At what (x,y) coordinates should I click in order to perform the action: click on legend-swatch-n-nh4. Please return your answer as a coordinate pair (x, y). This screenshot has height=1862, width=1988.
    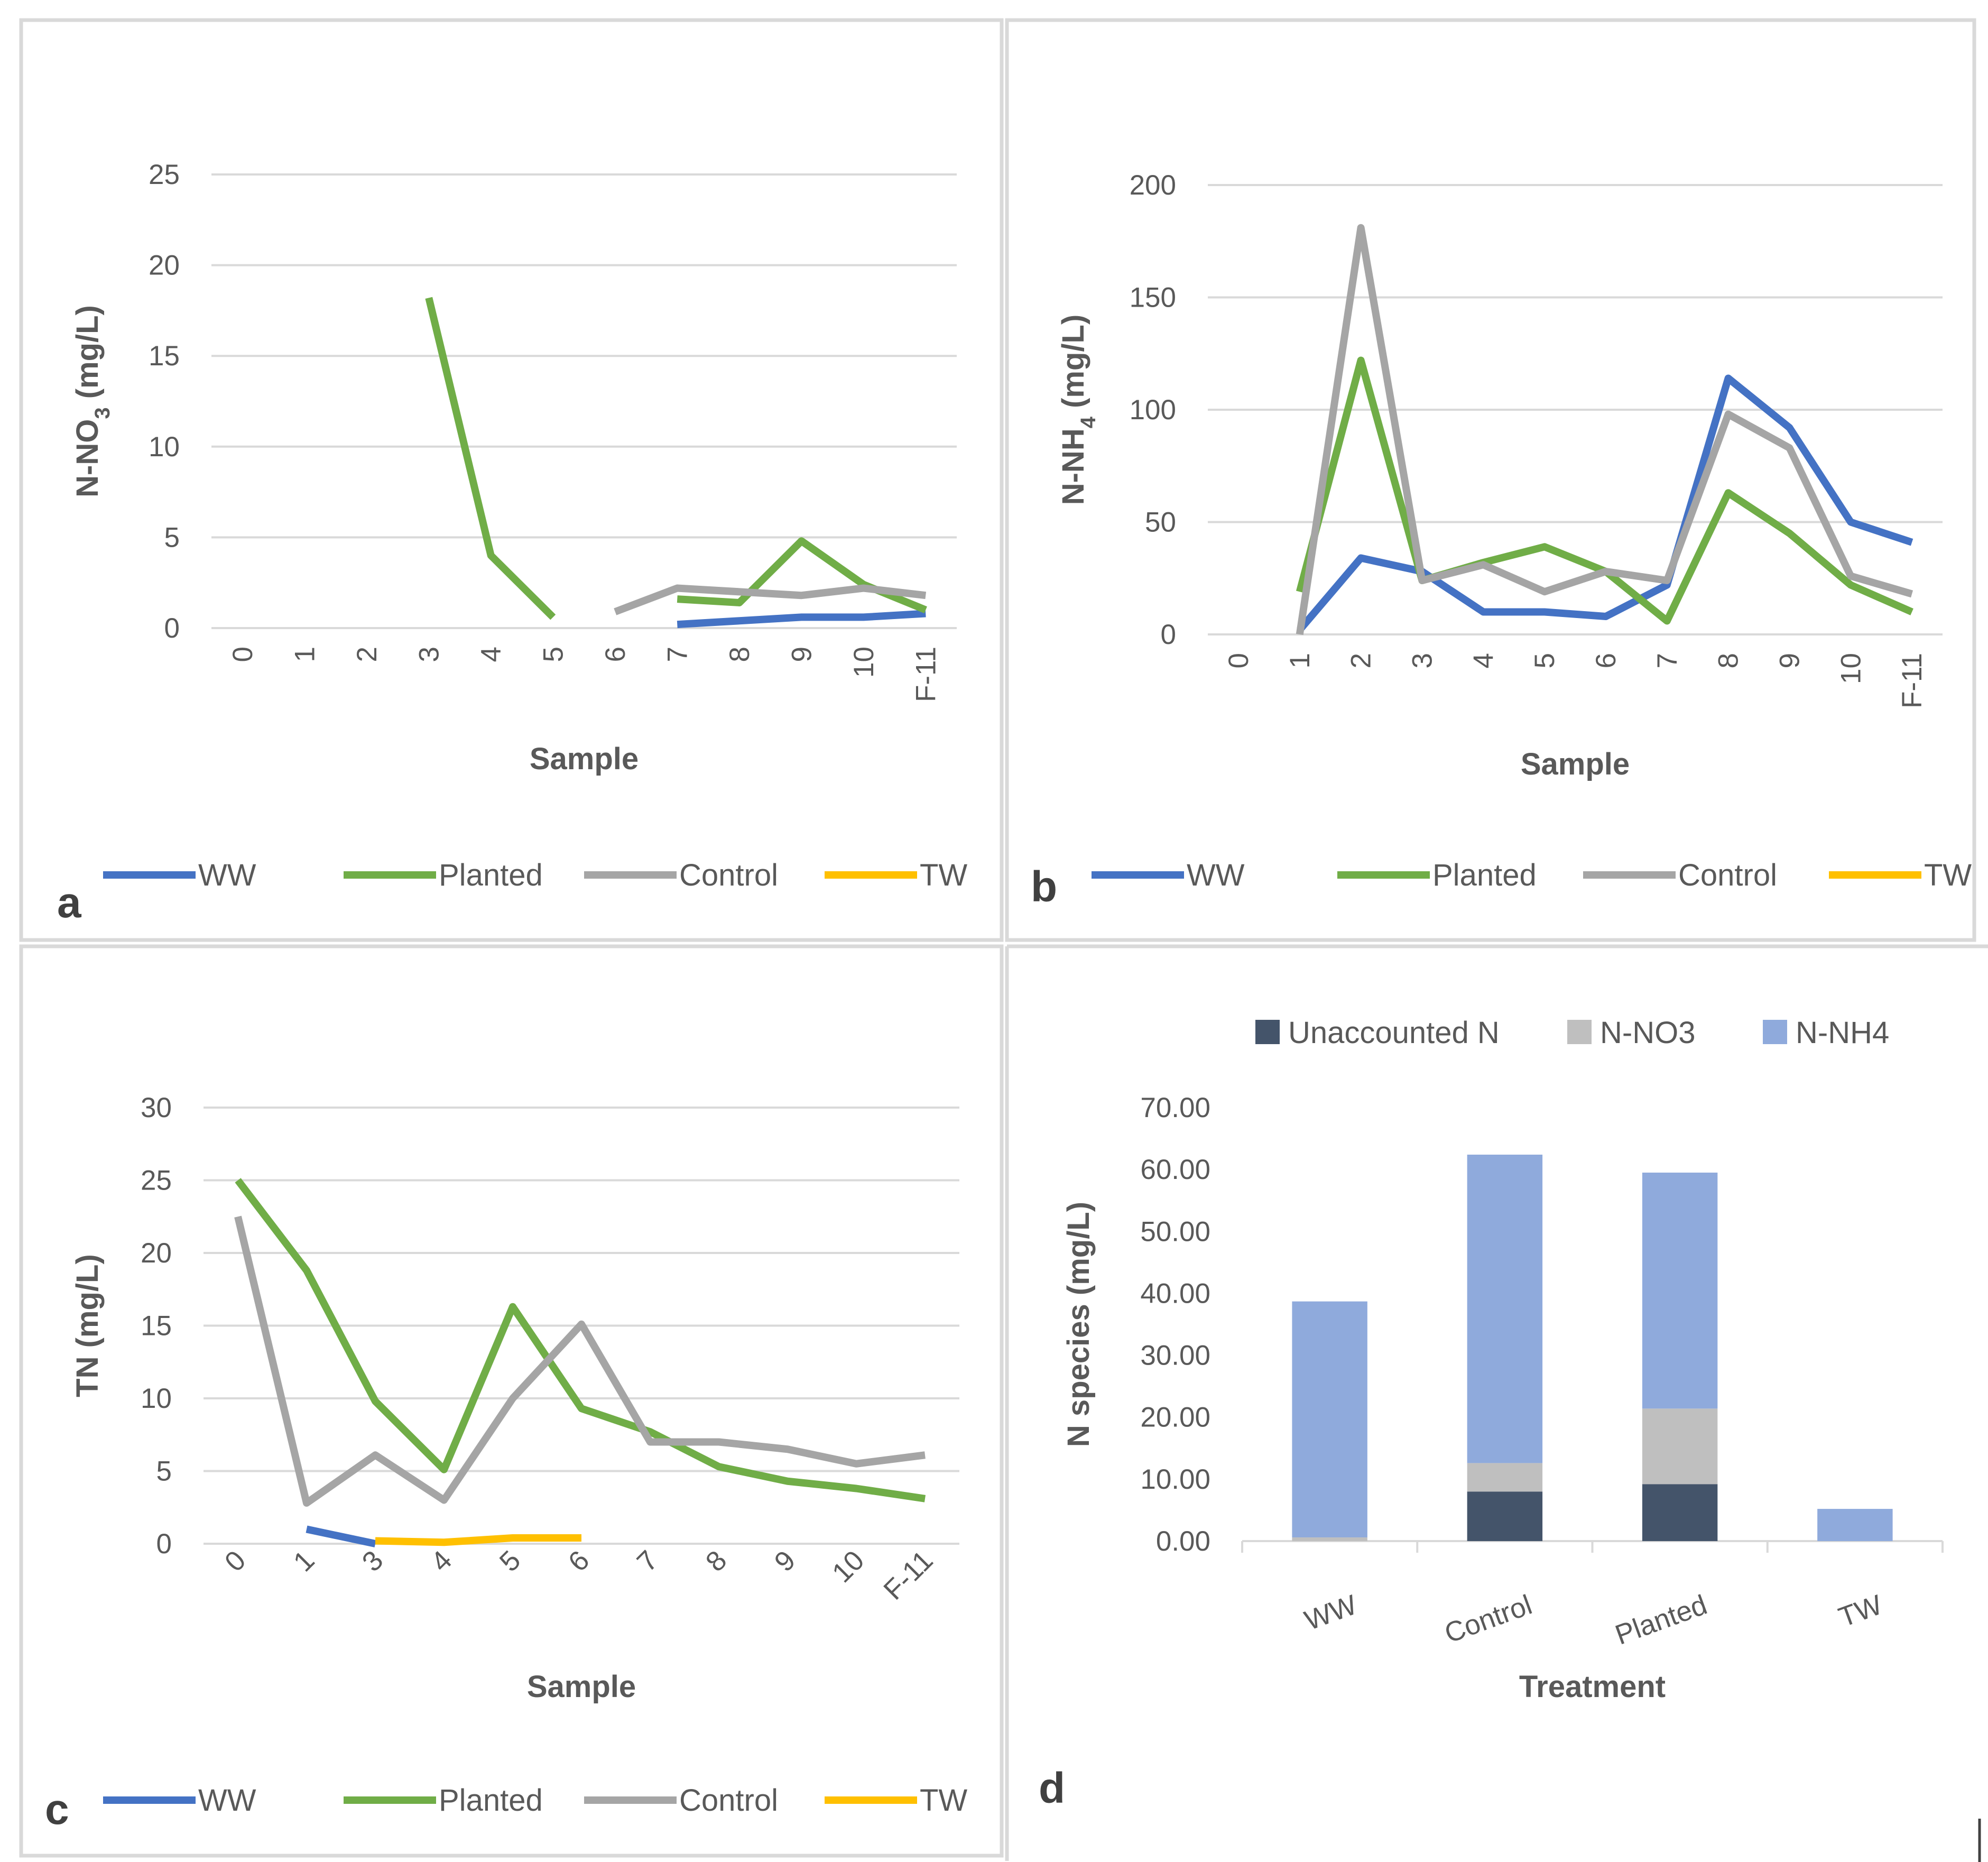
    Looking at the image, I should click on (1775, 1032).